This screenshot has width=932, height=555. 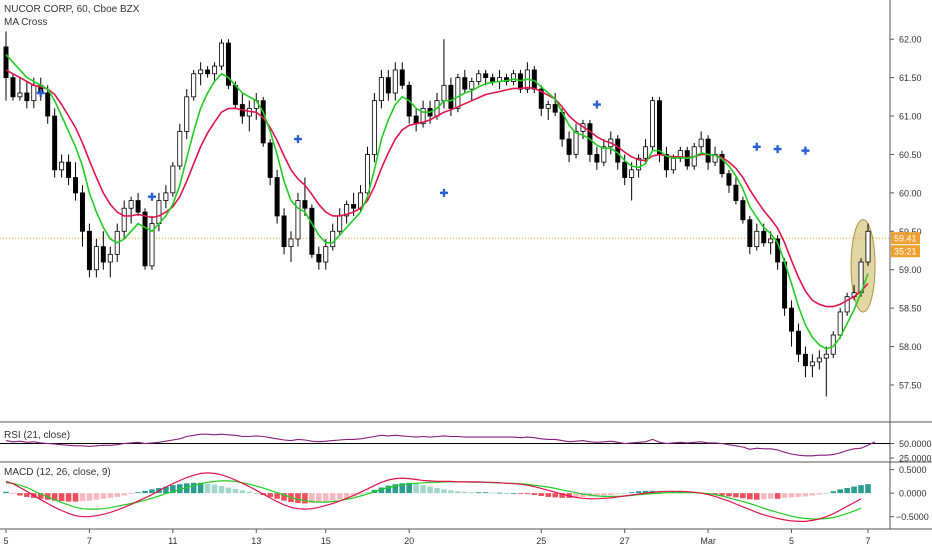 I want to click on ma-cross-label: MA Cross, so click(x=26, y=22).